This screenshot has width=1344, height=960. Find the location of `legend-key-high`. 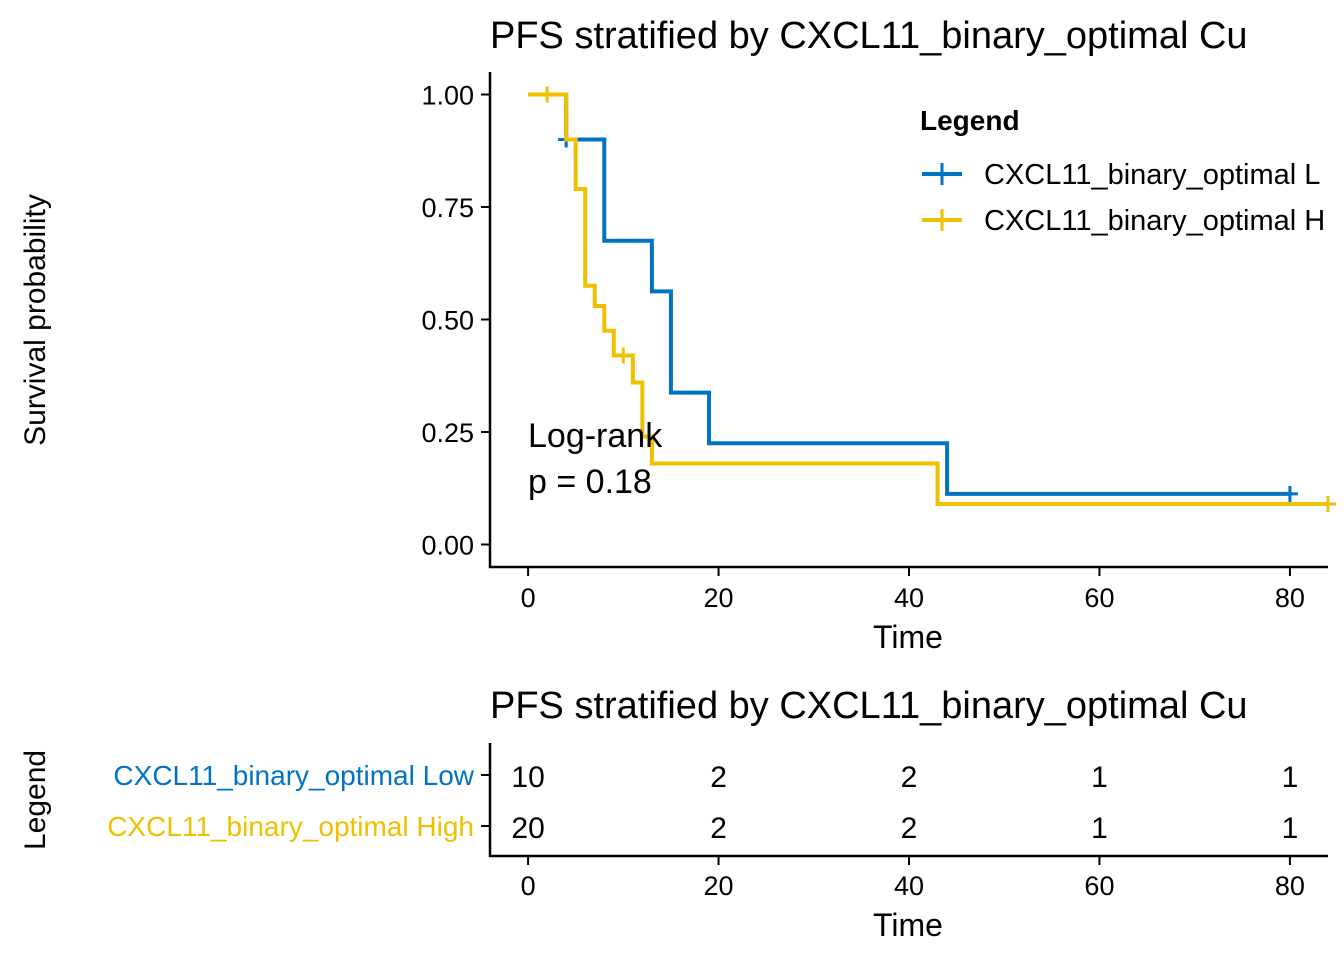

legend-key-high is located at coordinates (942, 220).